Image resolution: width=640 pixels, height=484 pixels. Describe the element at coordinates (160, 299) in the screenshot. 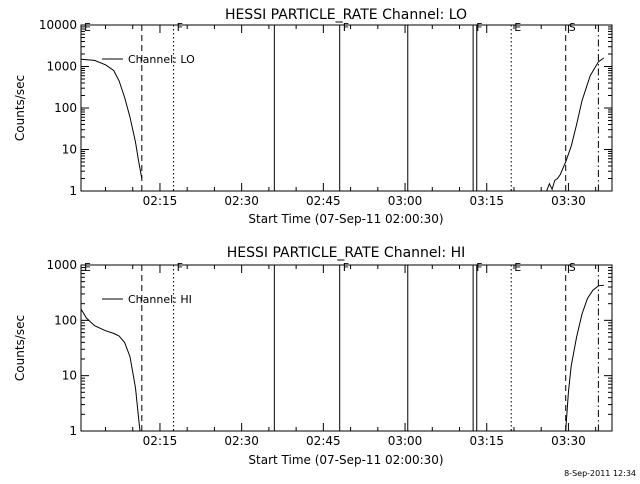

I see `legend-label: Channel: HI` at that location.